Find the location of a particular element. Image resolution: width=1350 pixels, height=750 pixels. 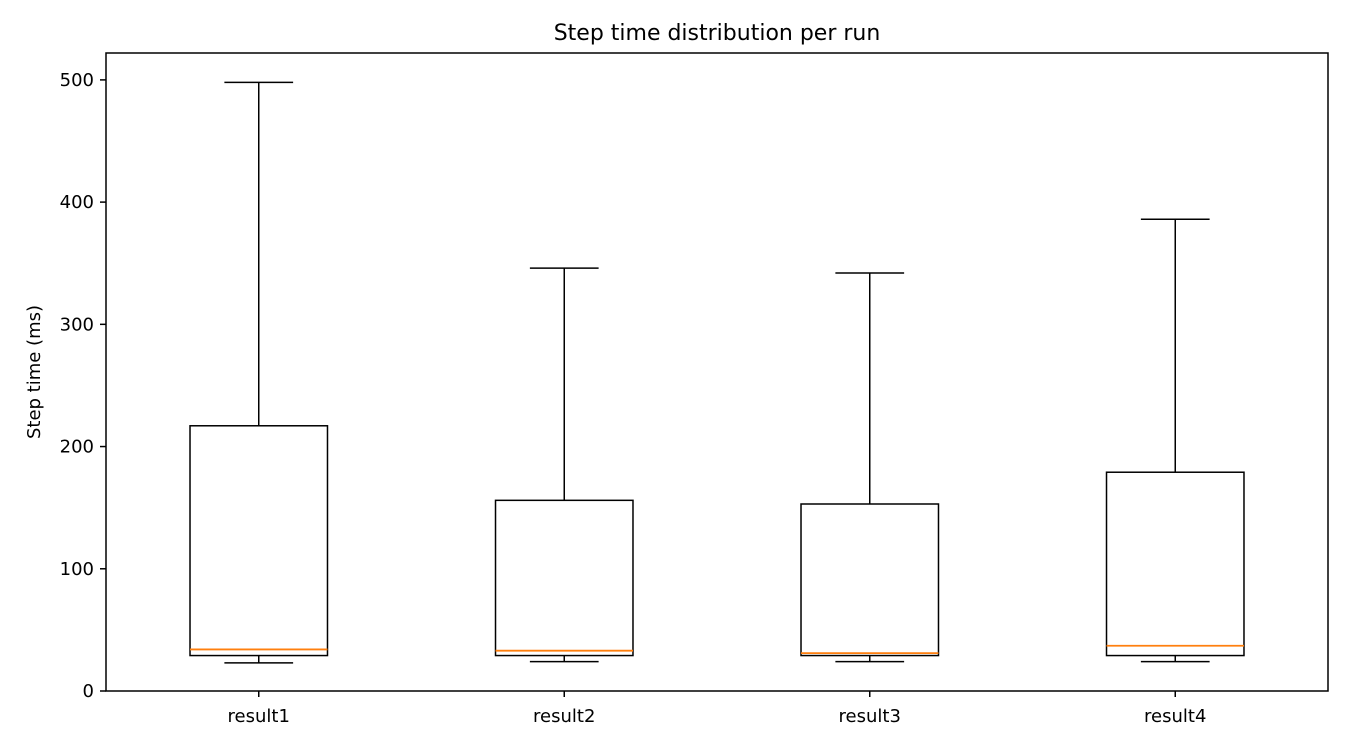

y-axis: 0 100 200 300 400 500 is located at coordinates (83, 386).